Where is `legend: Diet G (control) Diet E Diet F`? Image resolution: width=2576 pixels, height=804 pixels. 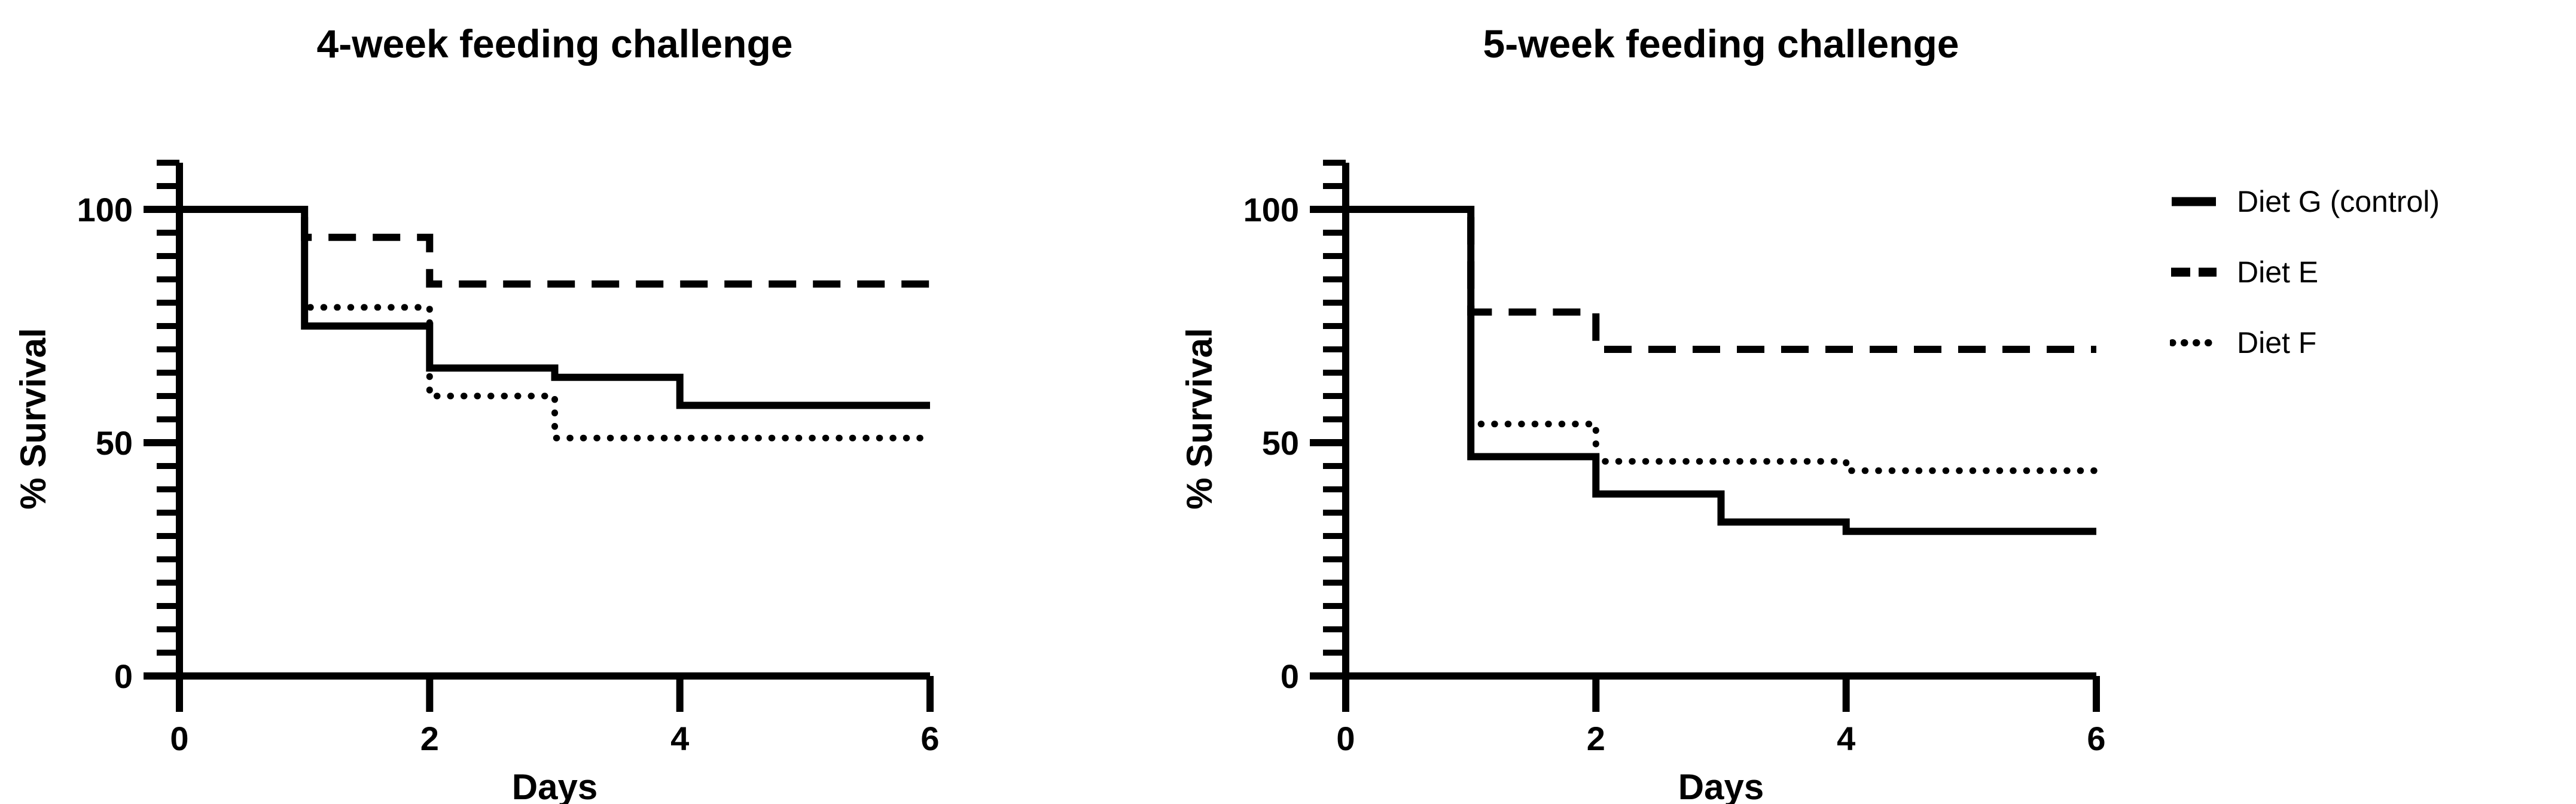 legend: Diet G (control) Diet E Diet F is located at coordinates (2305, 272).